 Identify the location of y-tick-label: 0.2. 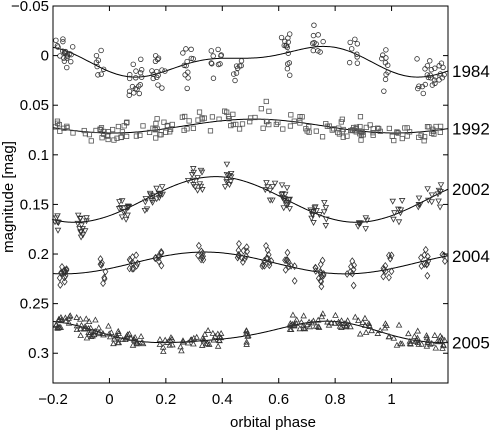
(38, 254).